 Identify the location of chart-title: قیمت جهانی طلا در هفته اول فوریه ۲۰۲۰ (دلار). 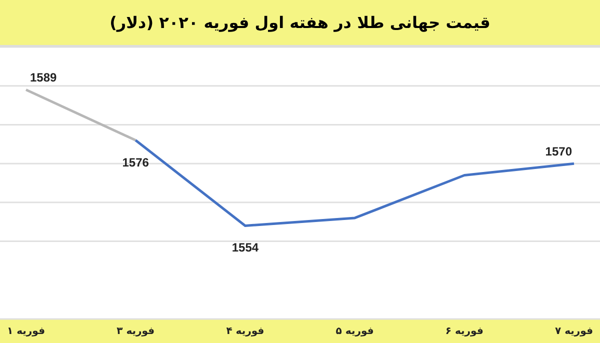
(300, 23).